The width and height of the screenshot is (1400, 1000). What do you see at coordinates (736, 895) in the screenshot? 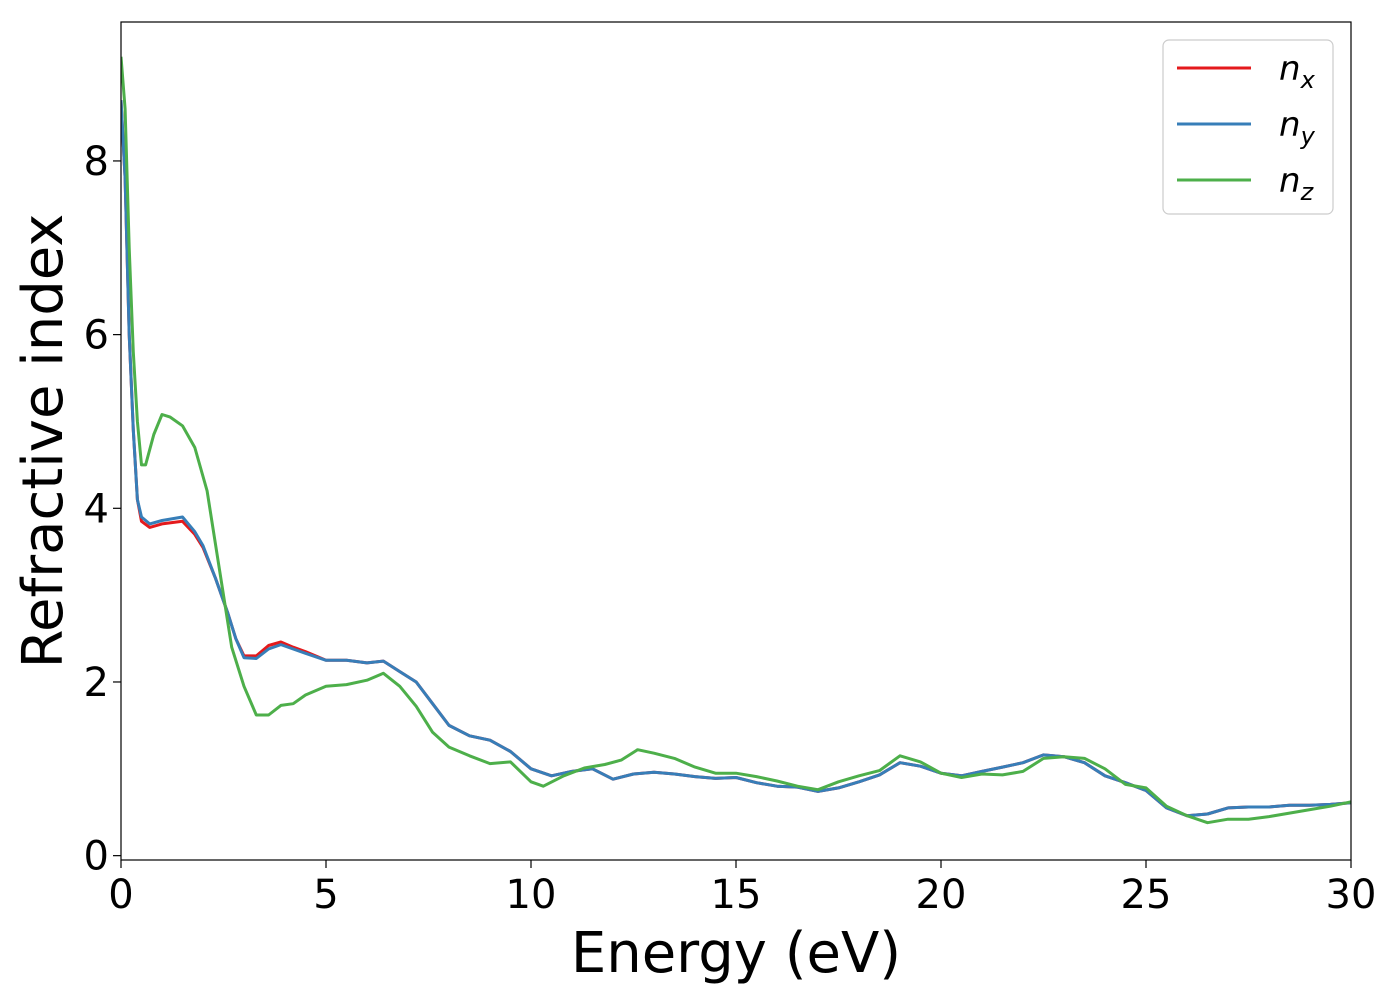
I see `x-tick-label: 15` at bounding box center [736, 895].